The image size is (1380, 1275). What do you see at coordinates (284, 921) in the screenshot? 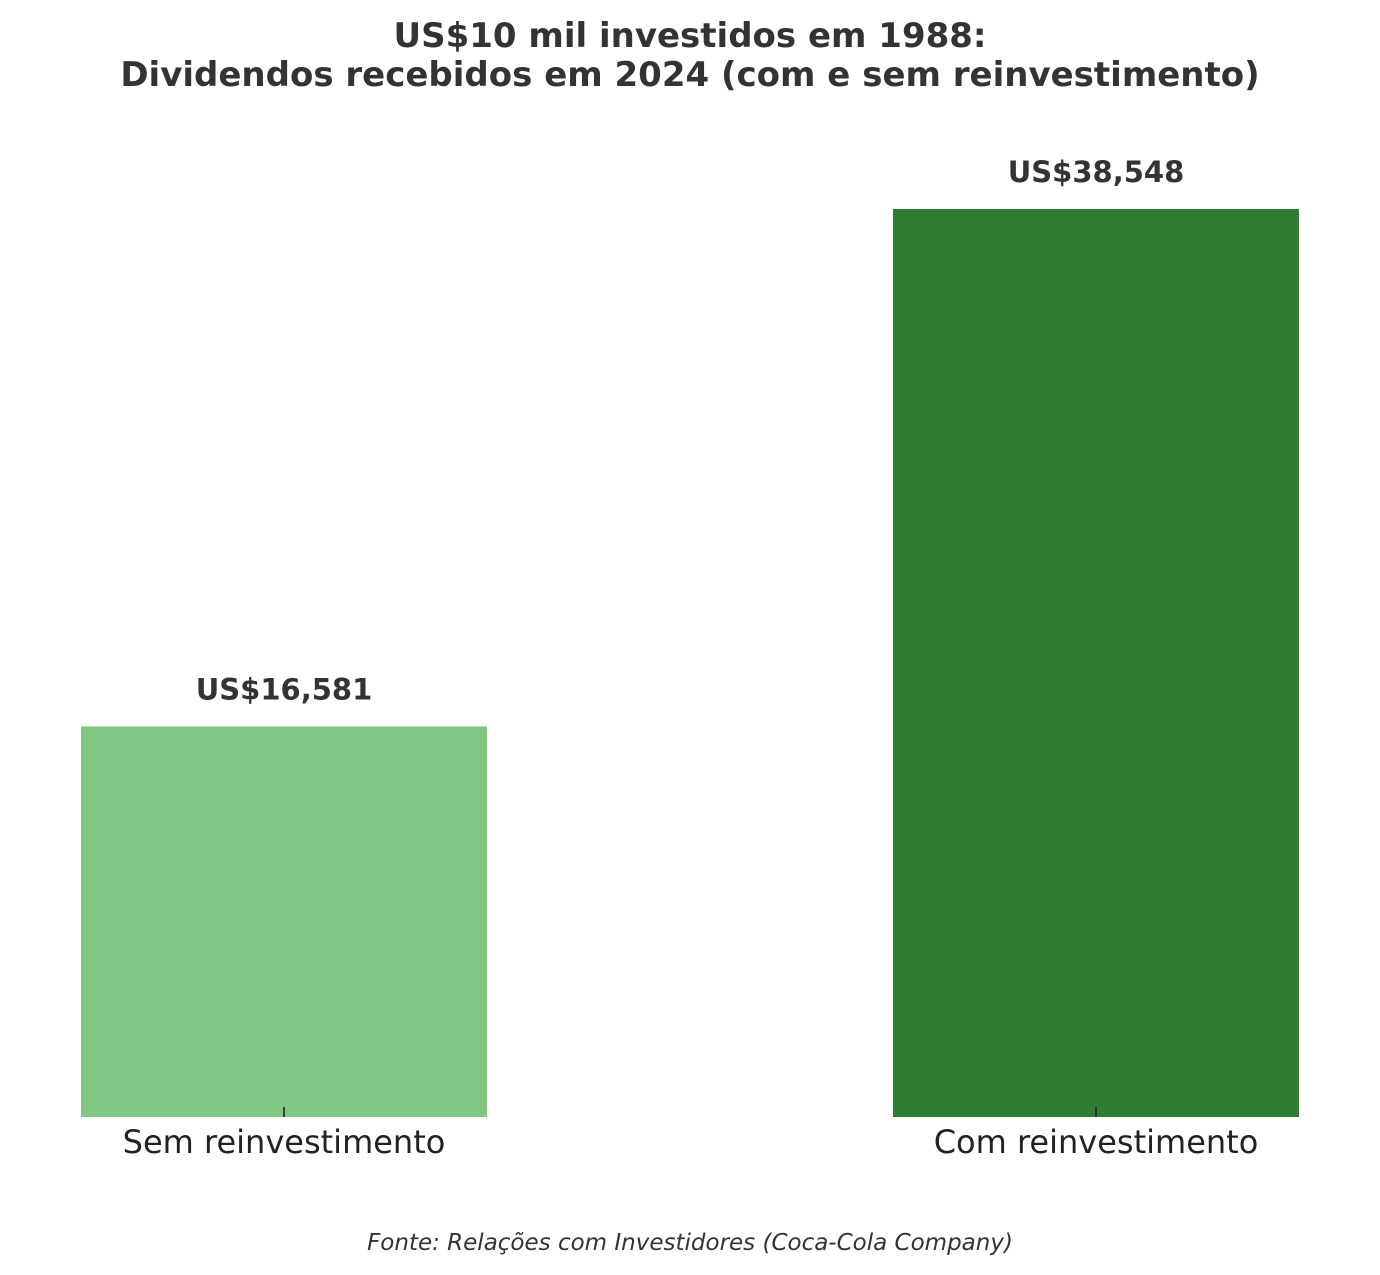
I see `bar-sem-reinvestimento` at bounding box center [284, 921].